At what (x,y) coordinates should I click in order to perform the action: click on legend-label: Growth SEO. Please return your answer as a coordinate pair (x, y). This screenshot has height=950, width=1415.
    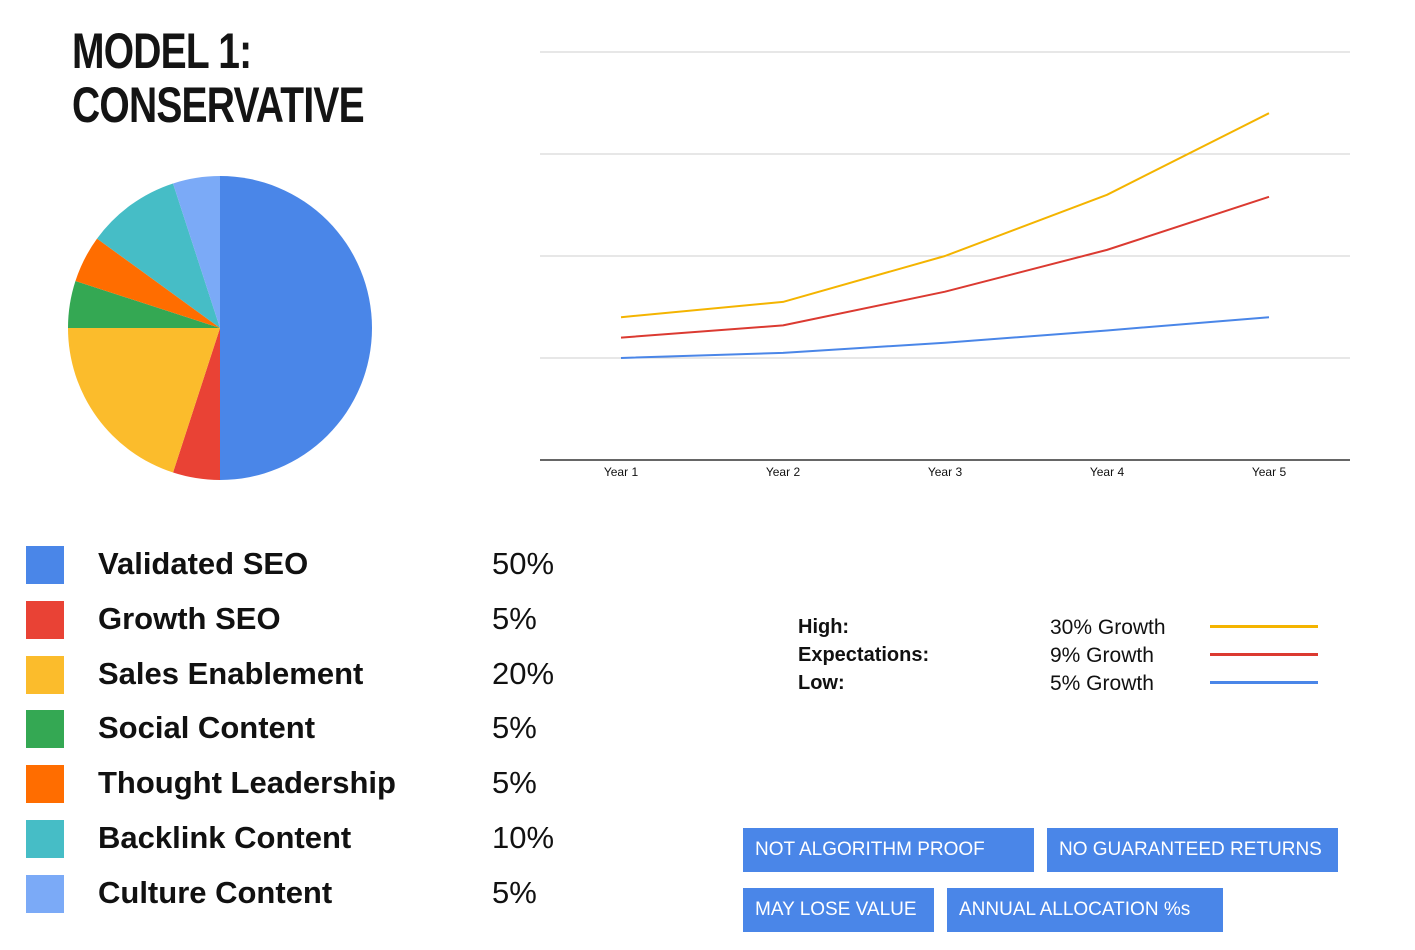
    Looking at the image, I should click on (189, 618).